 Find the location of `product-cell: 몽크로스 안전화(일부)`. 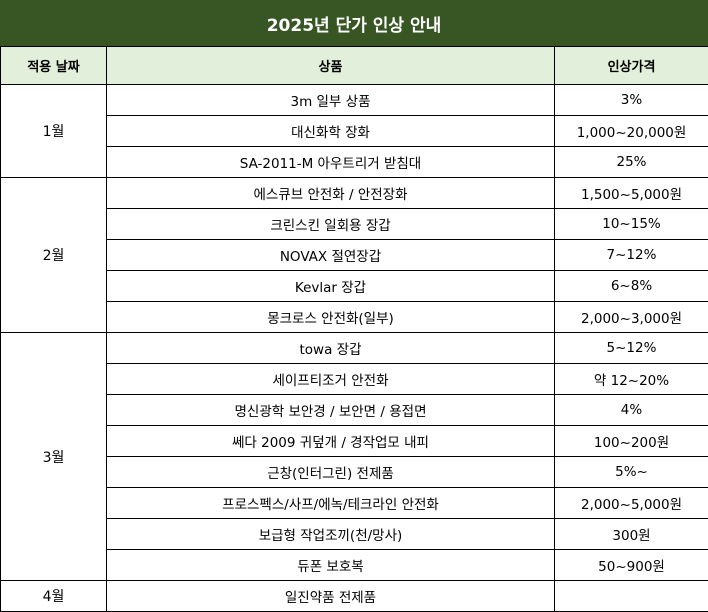

product-cell: 몽크로스 안전화(일부) is located at coordinates (331, 317).